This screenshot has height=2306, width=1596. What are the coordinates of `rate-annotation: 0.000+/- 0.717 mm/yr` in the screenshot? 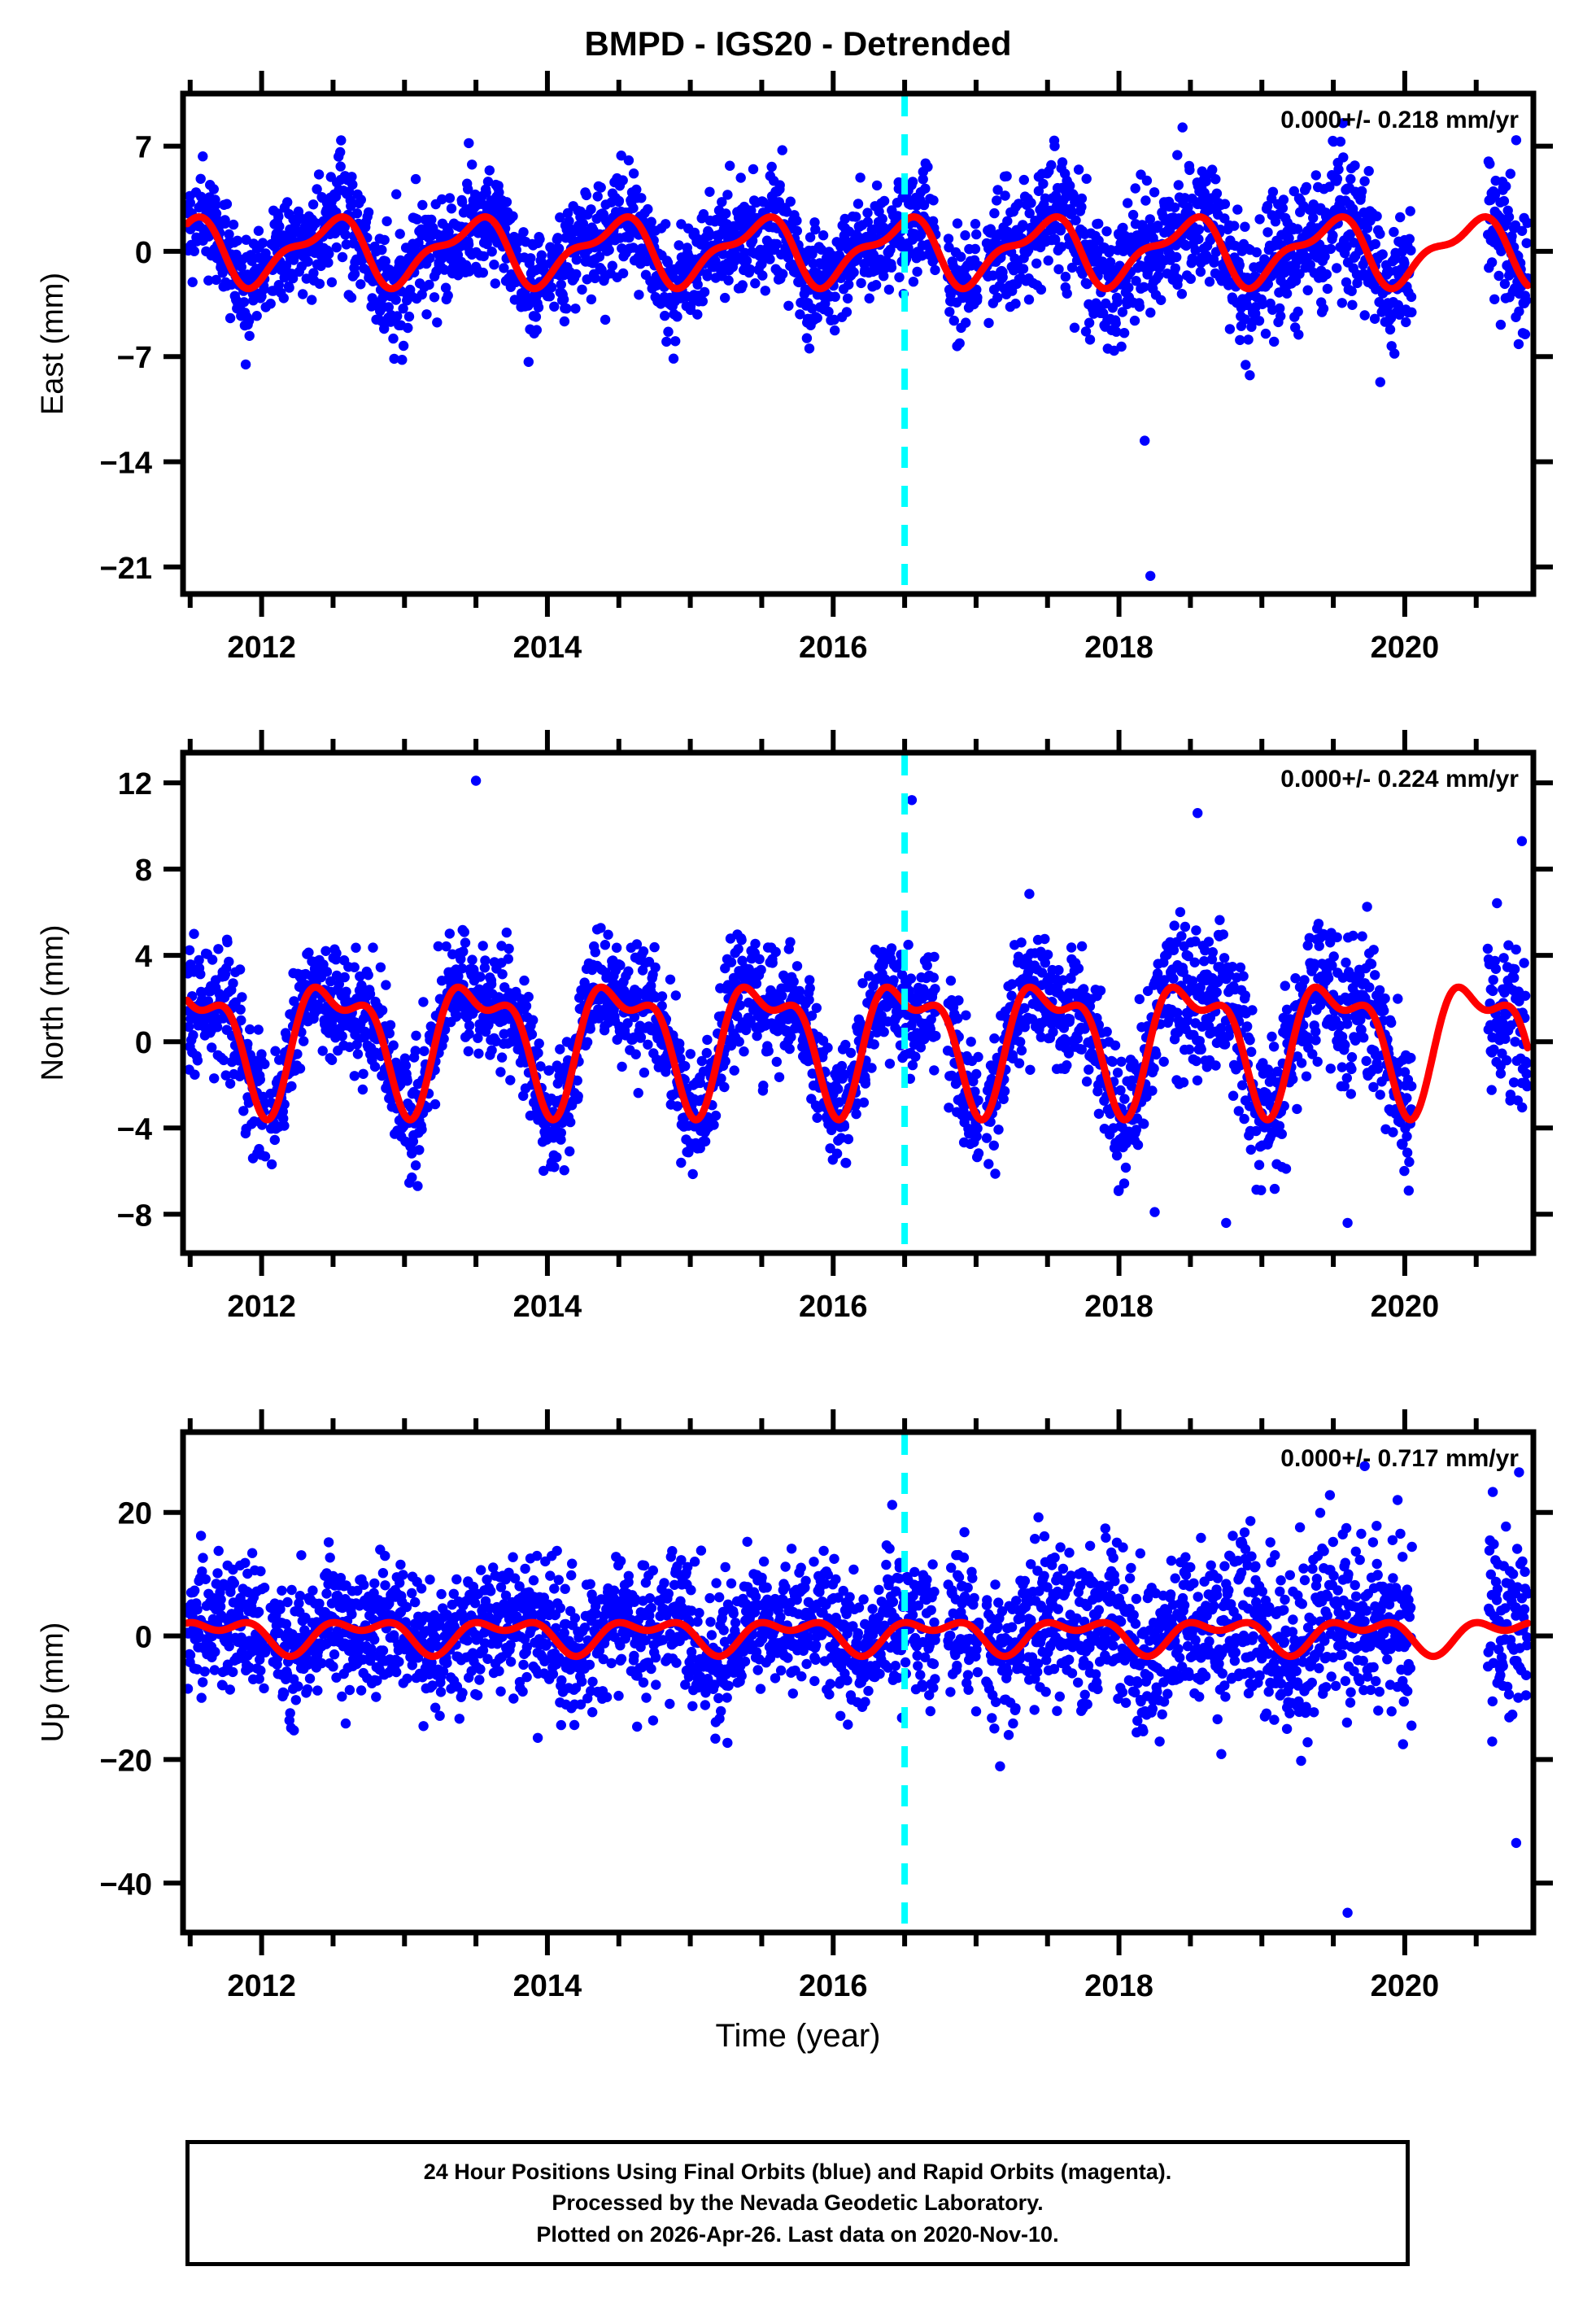 It's located at (1399, 1458).